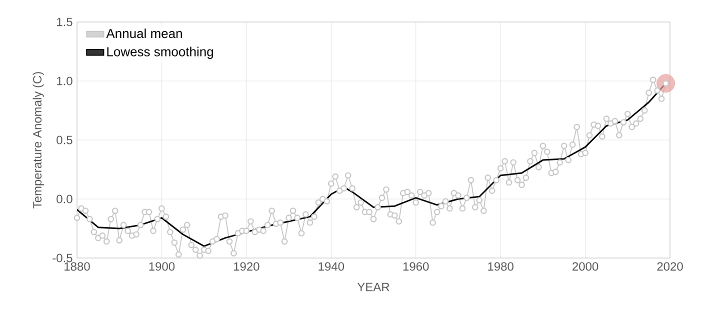 The image size is (720, 322). Describe the element at coordinates (64, 22) in the screenshot. I see `y-tick-label: 1.5` at that location.